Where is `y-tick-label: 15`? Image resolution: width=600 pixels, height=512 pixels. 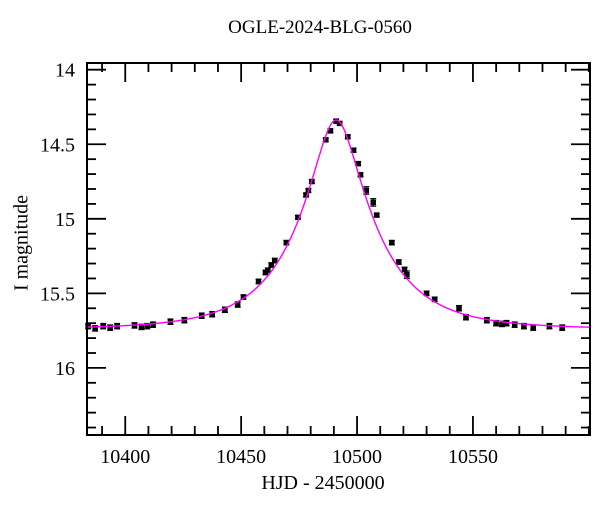
y-tick-label: 15 is located at coordinates (65, 220).